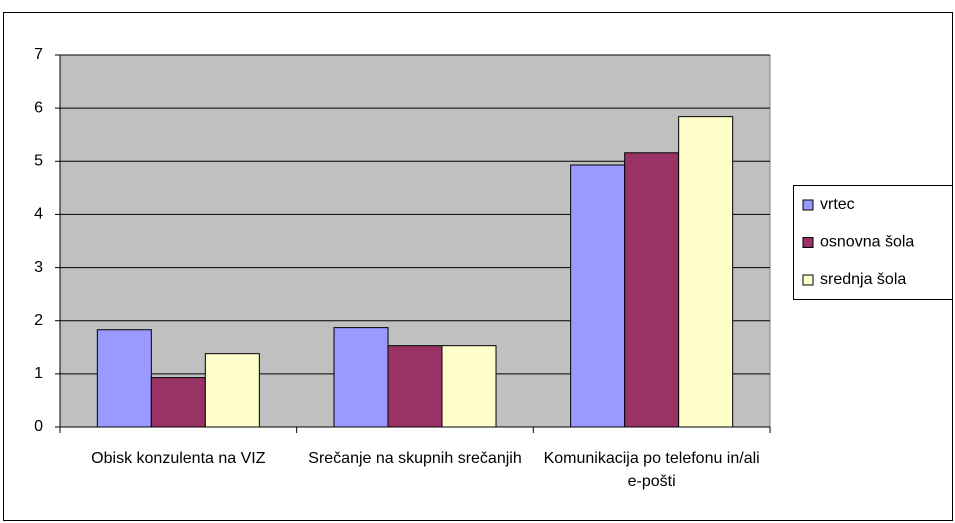  Describe the element at coordinates (38, 54) in the screenshot. I see `y-tick-label: 7` at that location.